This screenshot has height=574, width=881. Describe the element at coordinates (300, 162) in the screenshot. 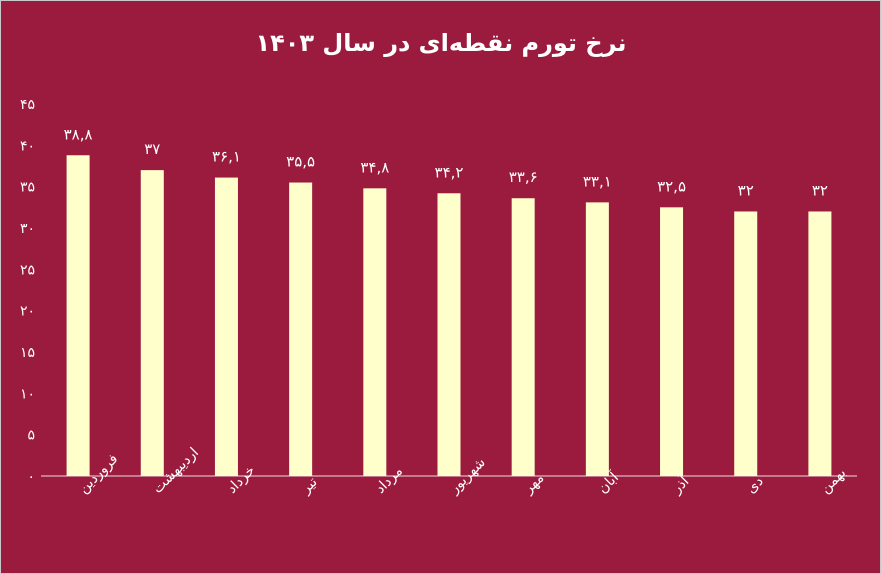

I see `data-label: ۳۵,۵` at that location.